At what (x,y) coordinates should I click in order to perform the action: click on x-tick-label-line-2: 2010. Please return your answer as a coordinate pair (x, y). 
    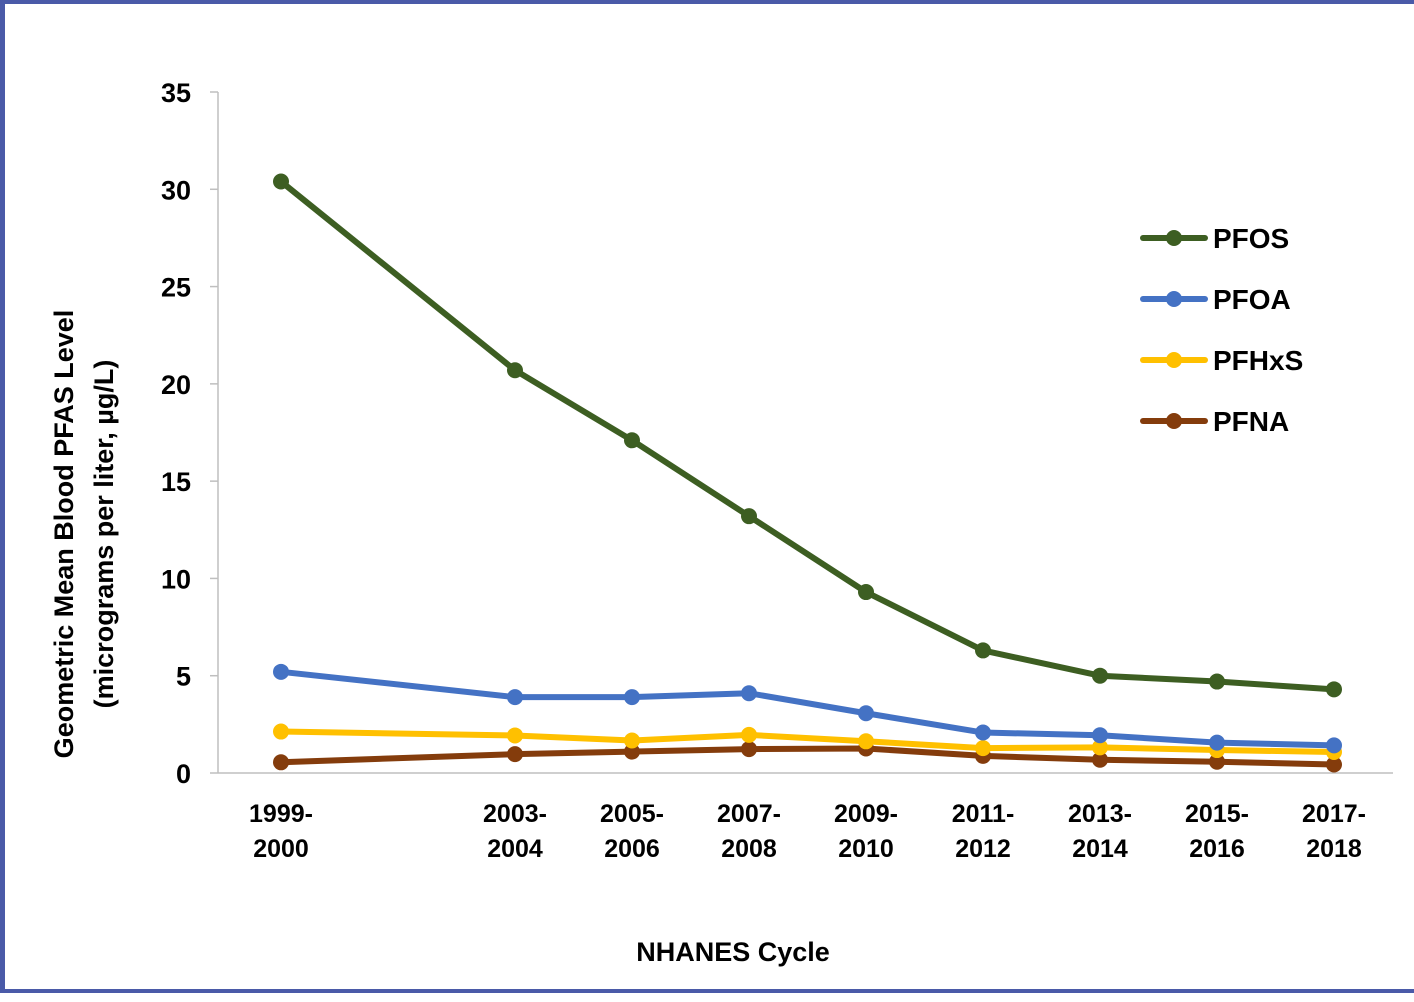
    Looking at the image, I should click on (866, 849).